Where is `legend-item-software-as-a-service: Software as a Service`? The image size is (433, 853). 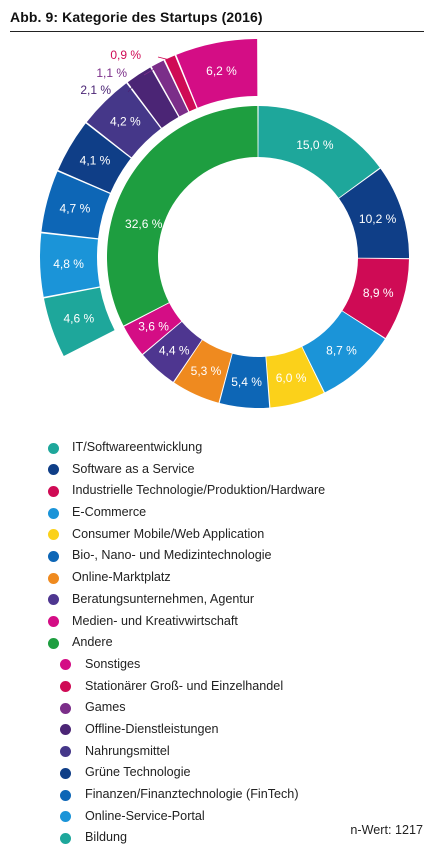
legend-item-software-as-a-service: Software as a Service is located at coordinates (186, 470).